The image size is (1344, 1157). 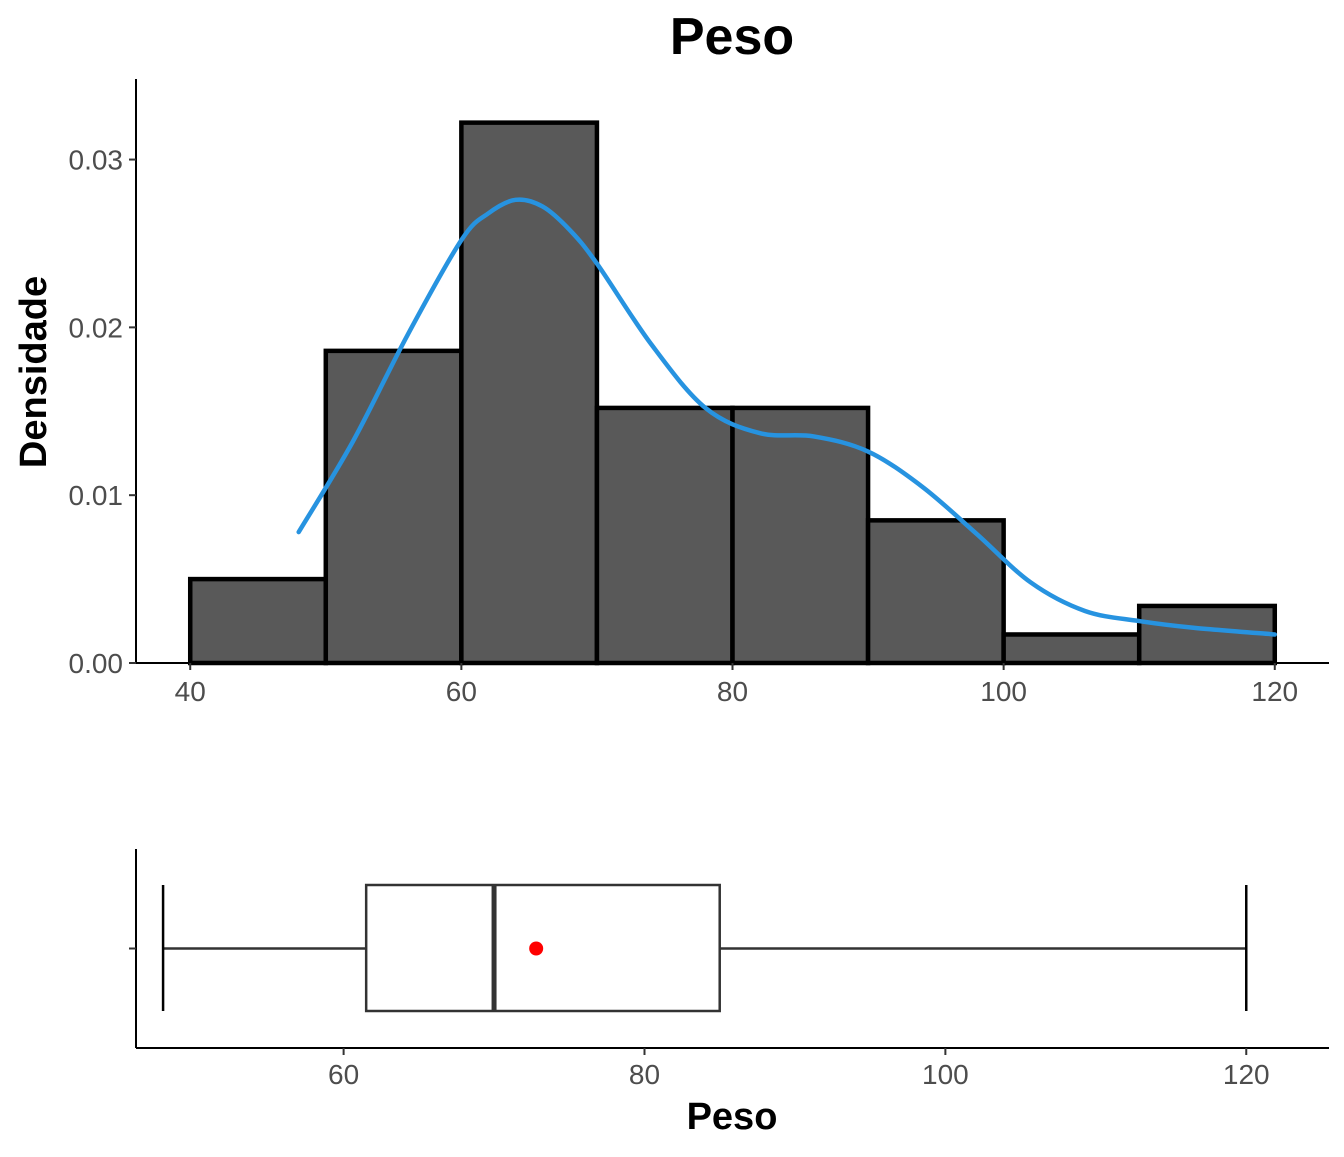 What do you see at coordinates (536, 948) in the screenshot?
I see `mean-point` at bounding box center [536, 948].